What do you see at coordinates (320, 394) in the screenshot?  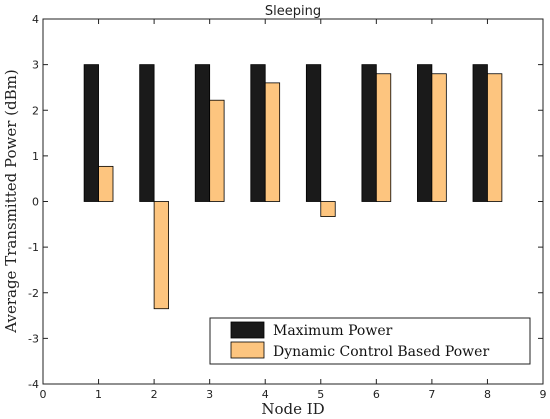 I see `x-tick-label: 5` at bounding box center [320, 394].